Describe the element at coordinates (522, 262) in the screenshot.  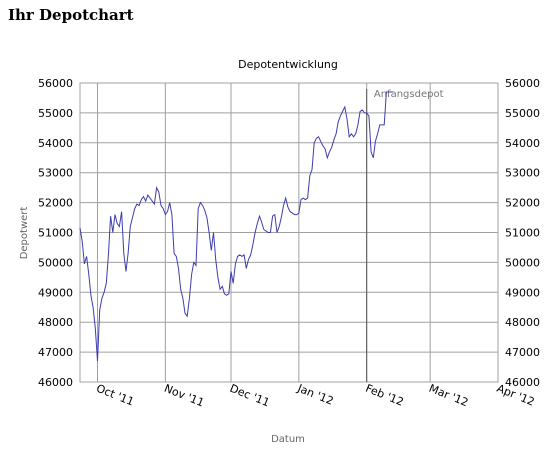
I see `y-tick-label-right: 50000` at that location.